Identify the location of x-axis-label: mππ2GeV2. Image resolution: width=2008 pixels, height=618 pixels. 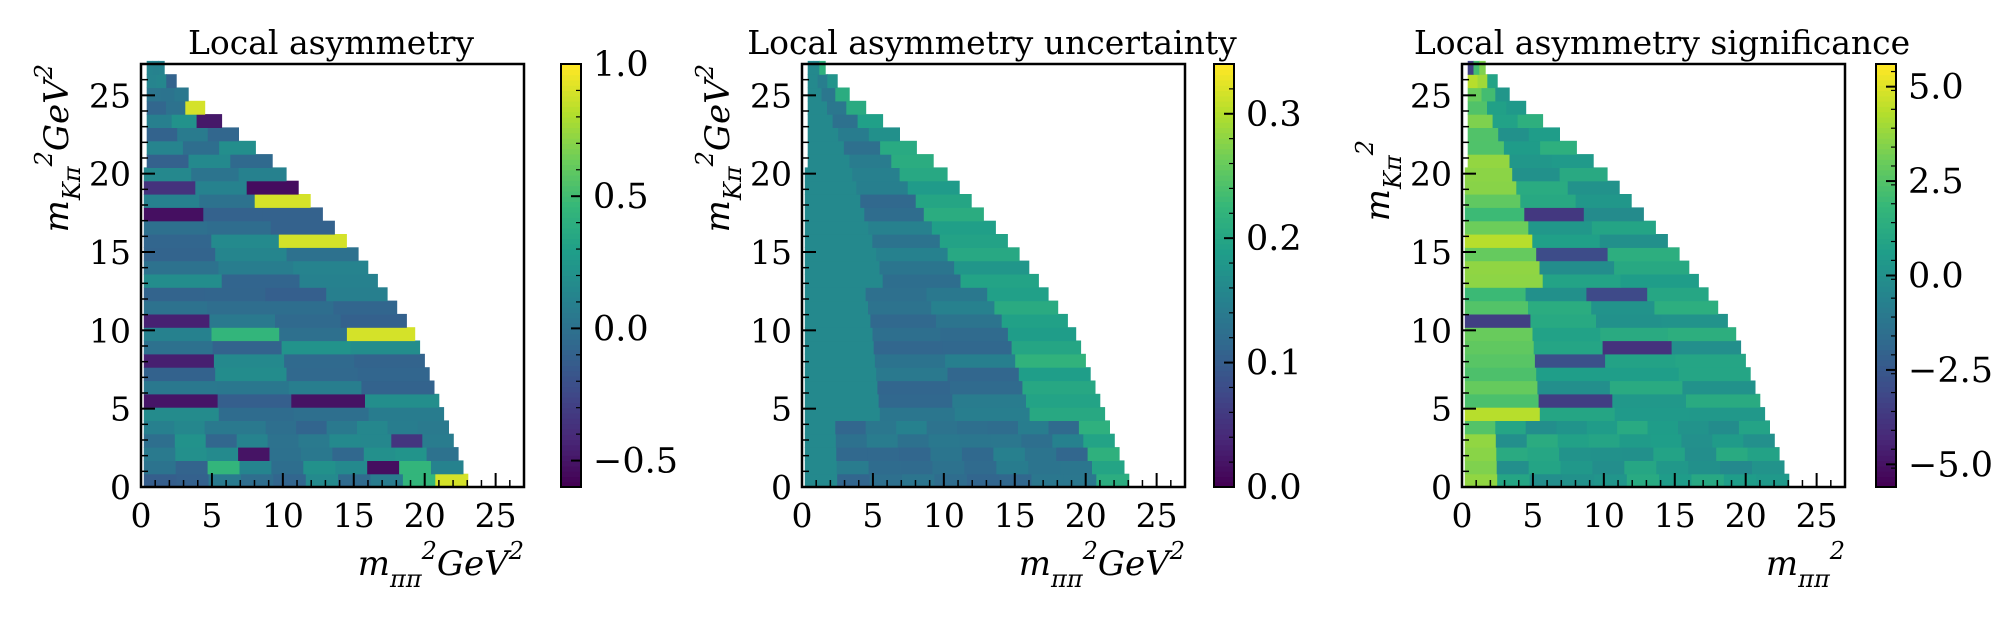
(1102, 565).